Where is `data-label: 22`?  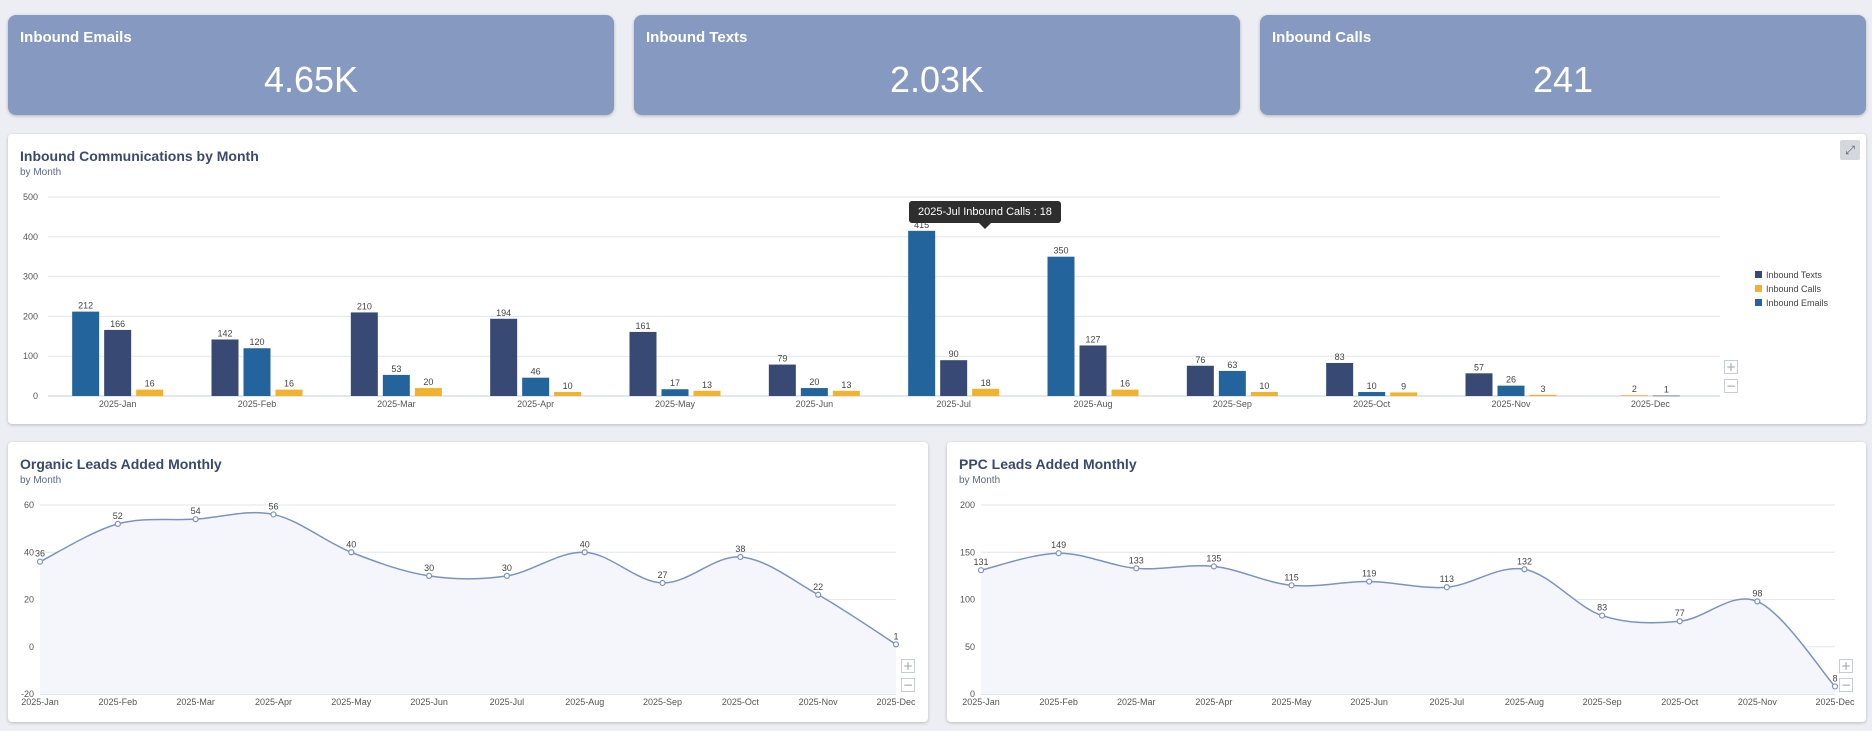
data-label: 22 is located at coordinates (818, 587).